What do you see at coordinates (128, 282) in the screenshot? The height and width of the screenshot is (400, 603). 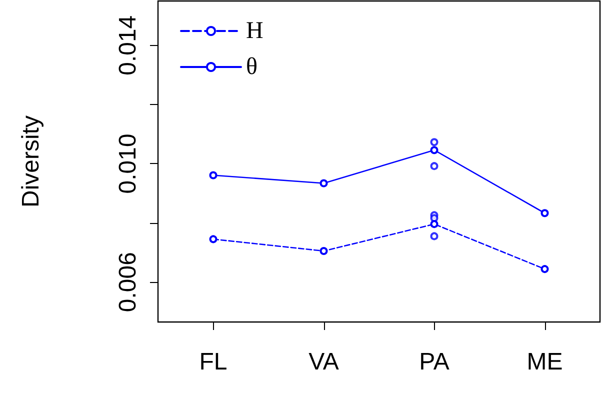 I see `y-tick-label: 0.006` at bounding box center [128, 282].